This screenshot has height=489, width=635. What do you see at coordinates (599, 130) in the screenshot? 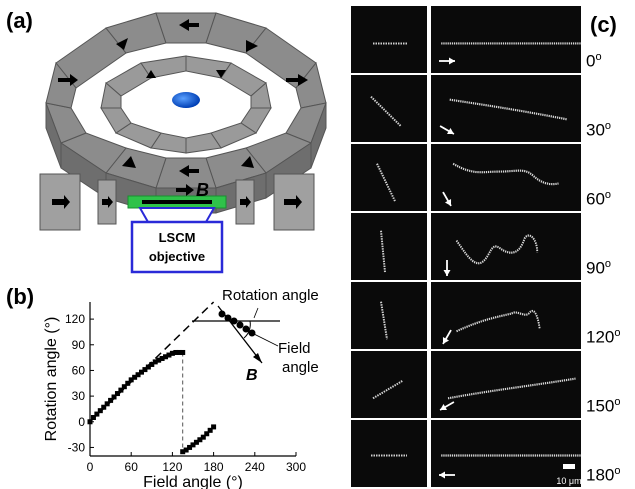
I see `angle-label: 30o` at bounding box center [599, 130].